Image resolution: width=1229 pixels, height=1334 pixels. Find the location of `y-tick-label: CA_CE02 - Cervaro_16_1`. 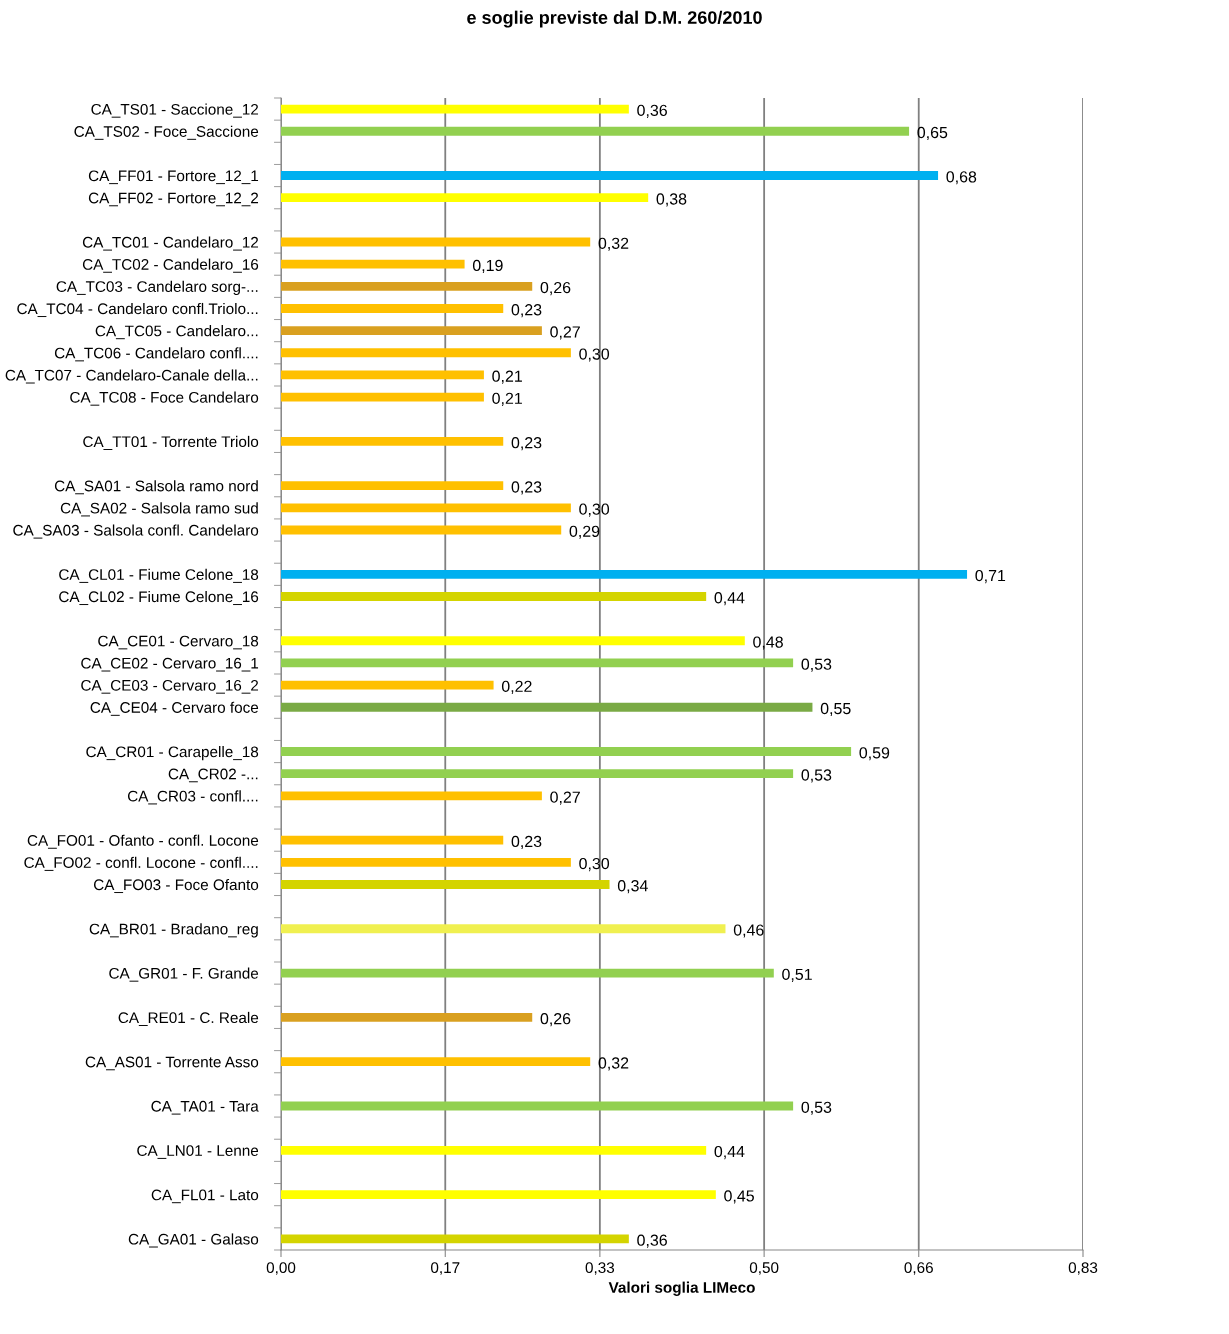

y-tick-label: CA_CE02 - Cervaro_16_1 is located at coordinates (170, 664).